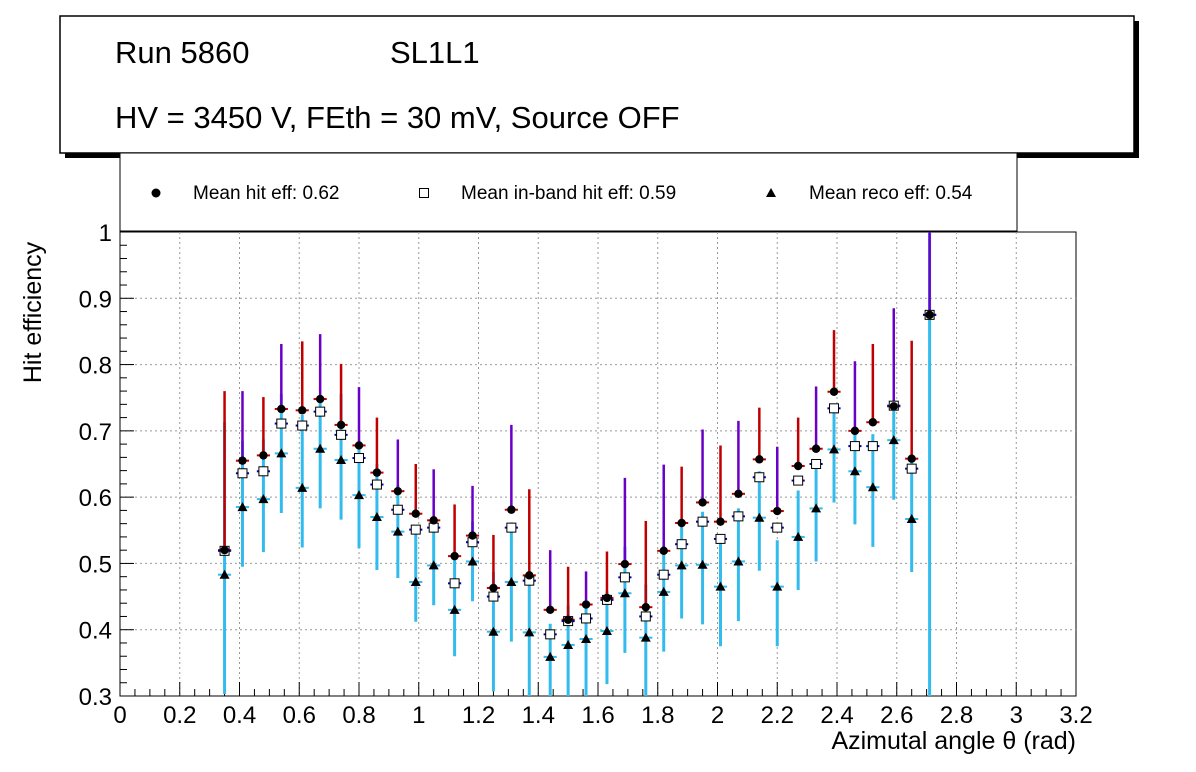 Image resolution: width=1196 pixels, height=772 pixels. Describe the element at coordinates (299, 715) in the screenshot. I see `x-tick-label: 0.6` at that location.